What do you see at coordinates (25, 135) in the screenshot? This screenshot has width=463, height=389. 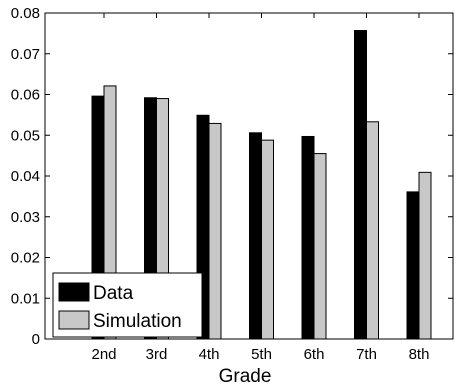 I see `y-tick-label: 0.05` at bounding box center [25, 135].